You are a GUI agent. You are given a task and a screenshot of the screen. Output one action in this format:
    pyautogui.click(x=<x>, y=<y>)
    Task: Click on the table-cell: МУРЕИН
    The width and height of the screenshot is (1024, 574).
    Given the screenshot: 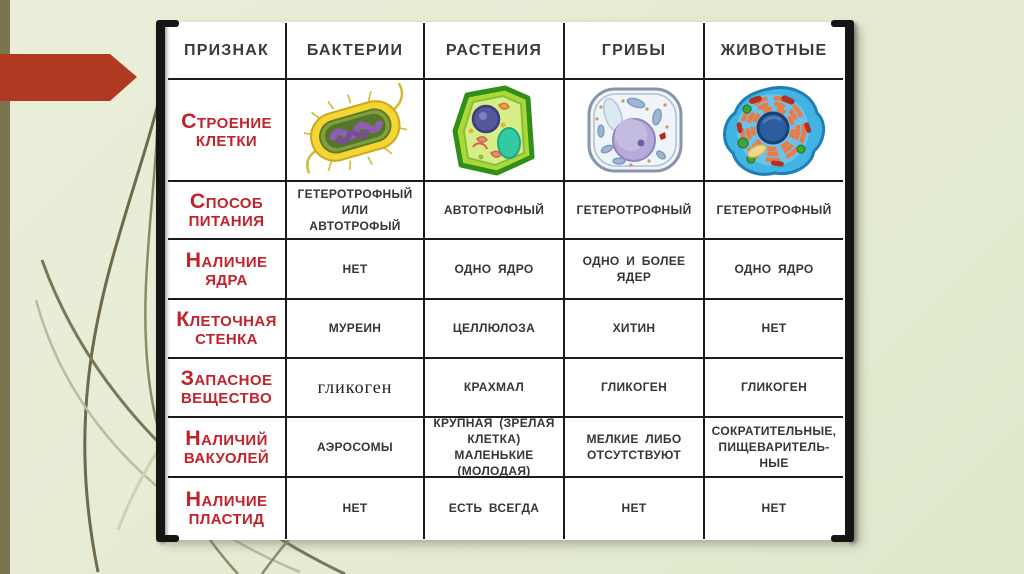 What is the action you would take?
    pyautogui.click(x=356, y=329)
    